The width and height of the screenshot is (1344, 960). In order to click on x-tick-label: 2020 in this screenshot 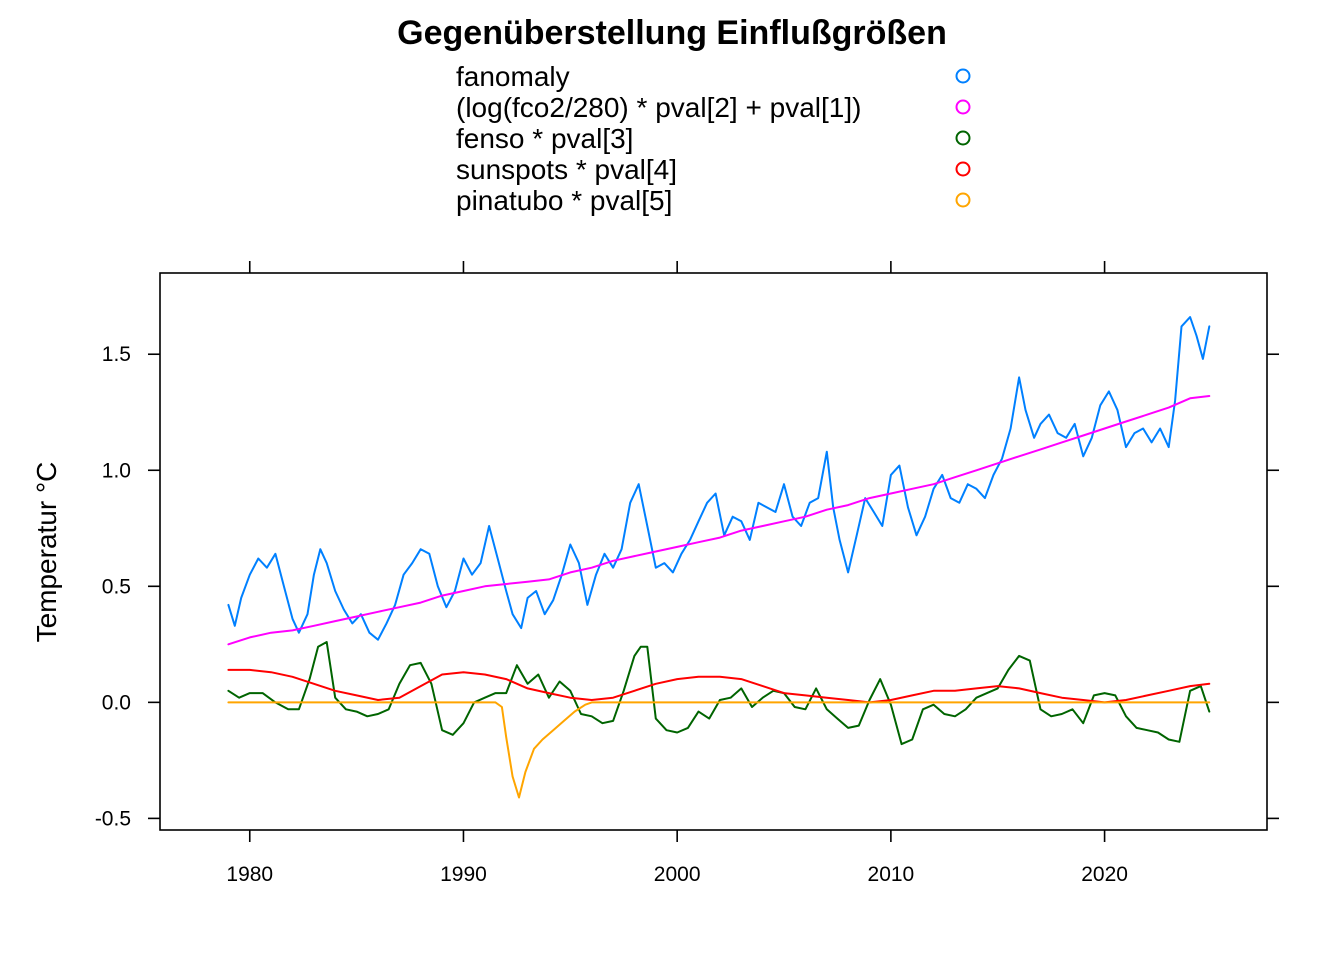, I will do `click(1104, 874)`.